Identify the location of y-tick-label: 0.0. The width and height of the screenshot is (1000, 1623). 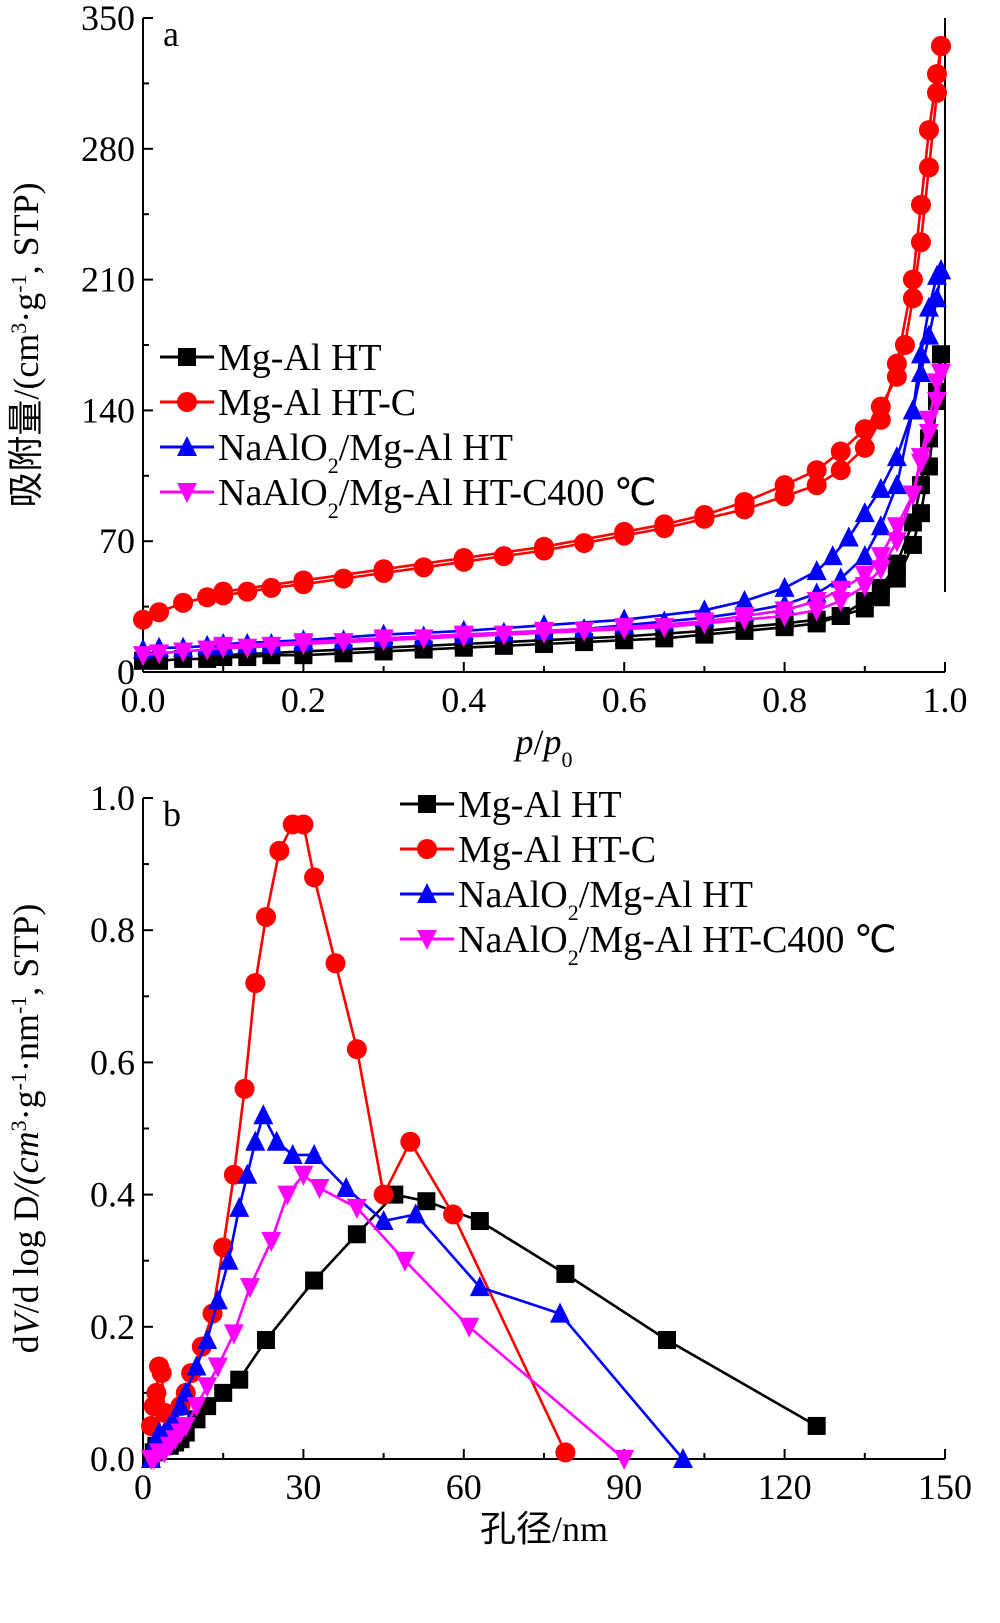
(112, 1459).